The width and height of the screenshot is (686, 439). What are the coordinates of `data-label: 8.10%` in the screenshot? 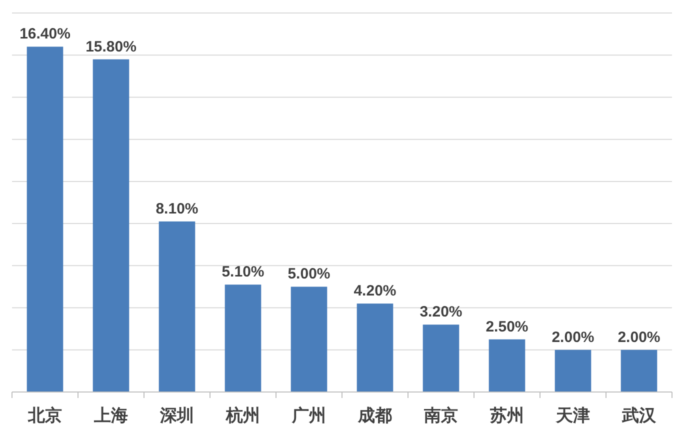 It's located at (177, 209).